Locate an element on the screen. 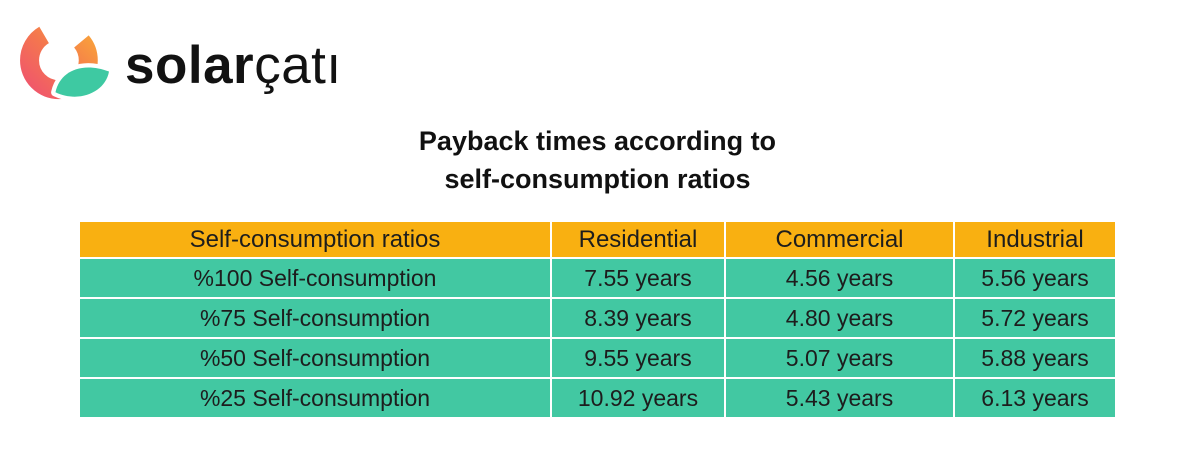  table-cell: 8.39 years is located at coordinates (638, 318).